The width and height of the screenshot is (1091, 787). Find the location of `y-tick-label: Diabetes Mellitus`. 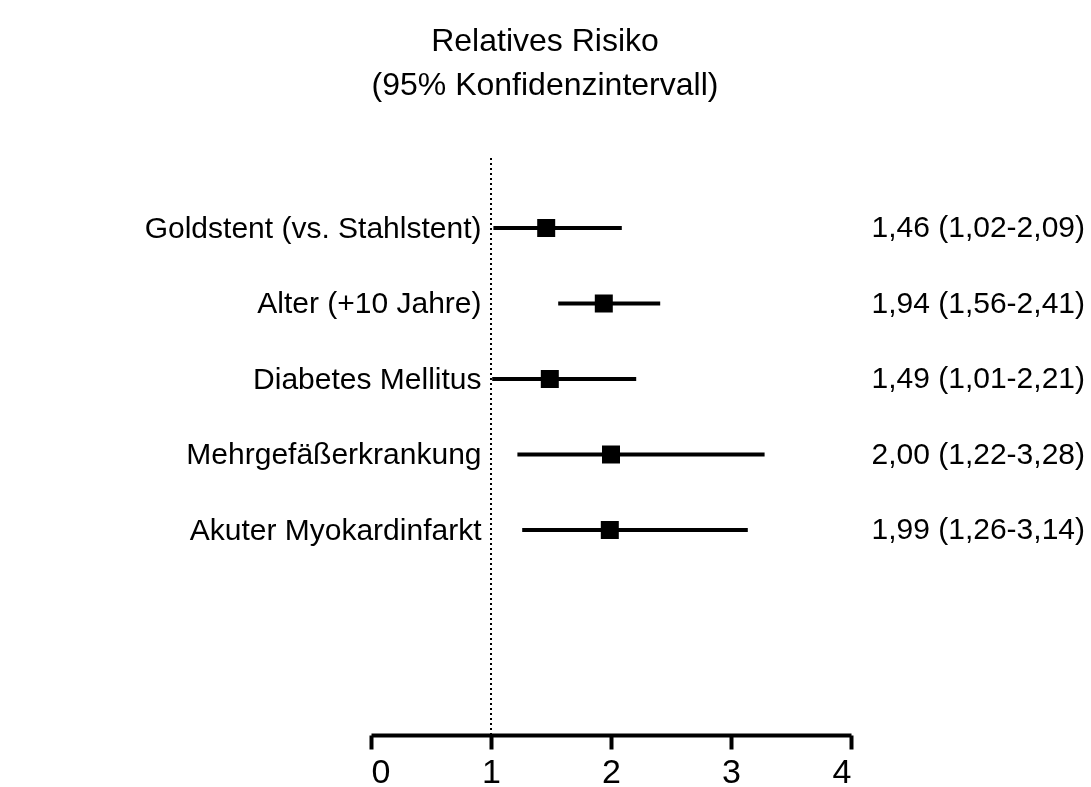

y-tick-label: Diabetes Mellitus is located at coordinates (367, 378).